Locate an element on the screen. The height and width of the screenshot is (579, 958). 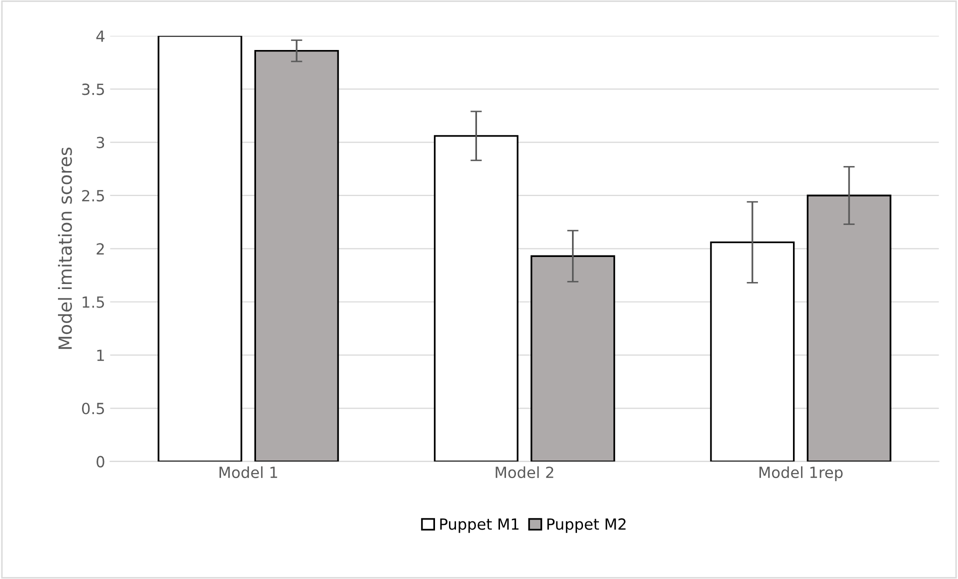
y-tick-label: 1.5 is located at coordinates (93, 302).